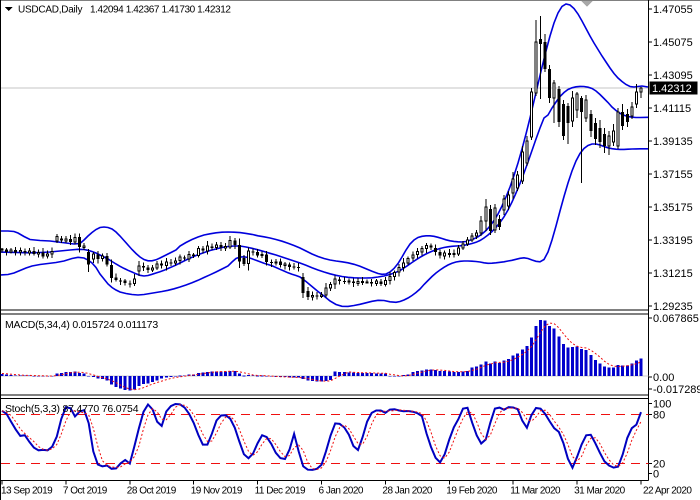 This screenshot has height=500, width=700. Describe the element at coordinates (72, 409) in the screenshot. I see `svg-text: Stoch(5,3,3) 87.4770 76.0754` at that location.